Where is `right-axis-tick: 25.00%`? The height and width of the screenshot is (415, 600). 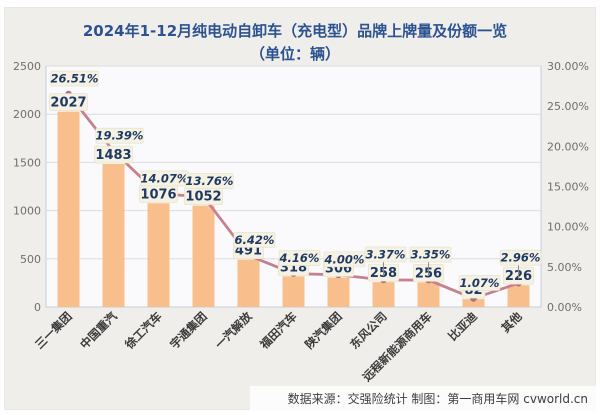
right-axis-tick: 25.00% is located at coordinates (568, 106).